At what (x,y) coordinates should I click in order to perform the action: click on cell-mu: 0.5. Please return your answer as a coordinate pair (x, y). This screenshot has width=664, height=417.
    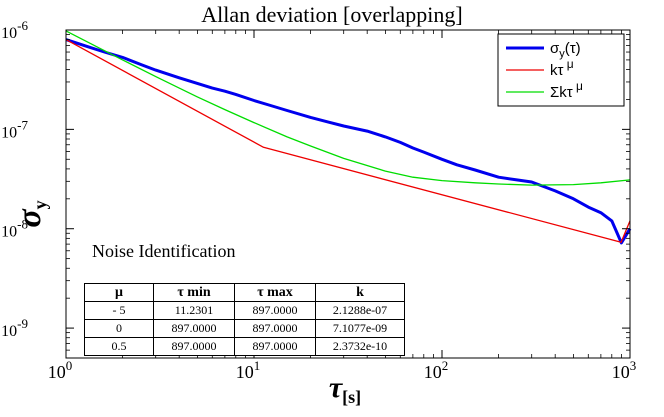
    Looking at the image, I should click on (119, 346).